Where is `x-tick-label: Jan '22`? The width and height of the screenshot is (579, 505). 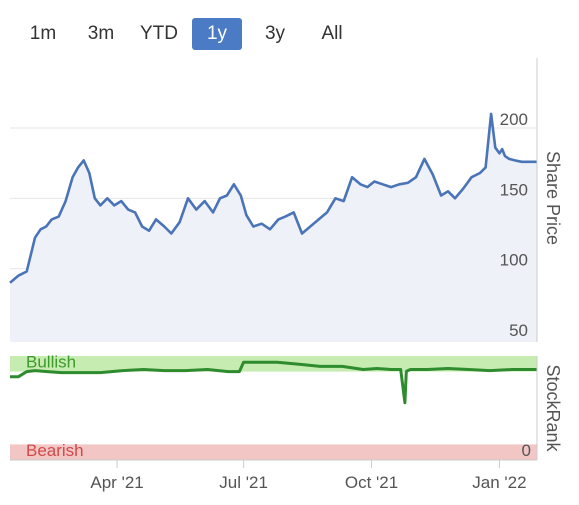 x-tick-label: Jan '22 is located at coordinates (499, 482).